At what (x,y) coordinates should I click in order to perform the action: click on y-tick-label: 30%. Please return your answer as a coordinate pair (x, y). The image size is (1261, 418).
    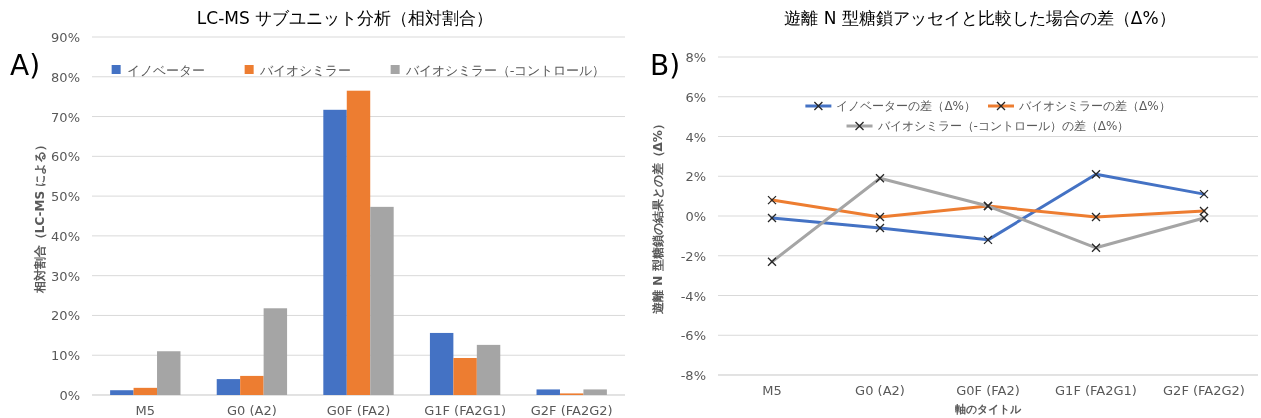
    Looking at the image, I should click on (65, 276).